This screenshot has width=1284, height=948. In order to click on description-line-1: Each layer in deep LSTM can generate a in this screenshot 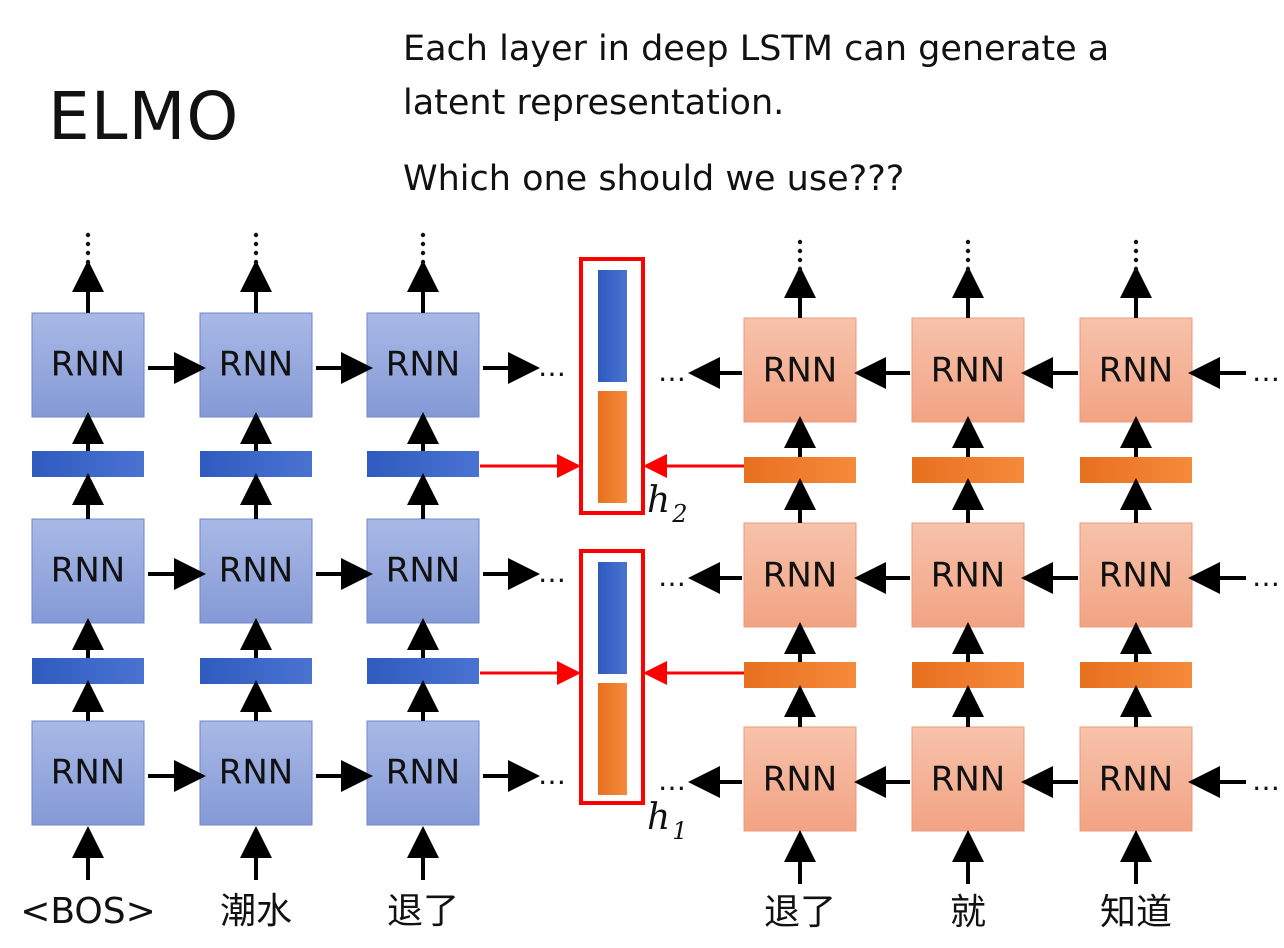, I will do `click(756, 49)`.